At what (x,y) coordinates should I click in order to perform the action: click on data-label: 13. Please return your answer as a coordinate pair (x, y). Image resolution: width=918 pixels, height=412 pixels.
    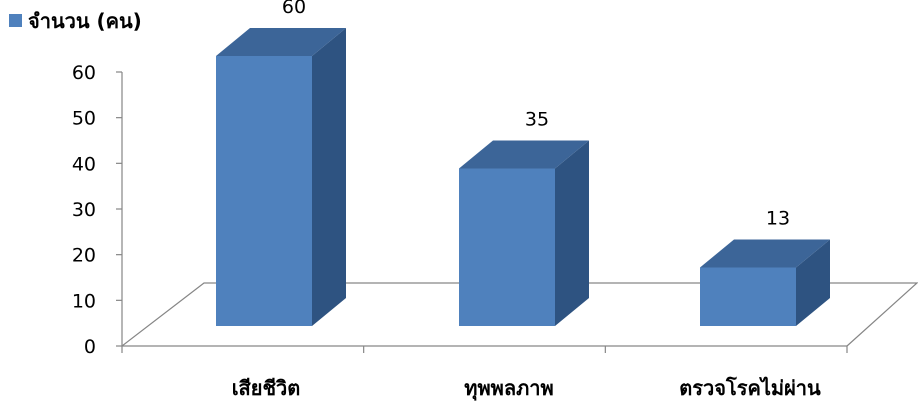
    Looking at the image, I should click on (778, 219).